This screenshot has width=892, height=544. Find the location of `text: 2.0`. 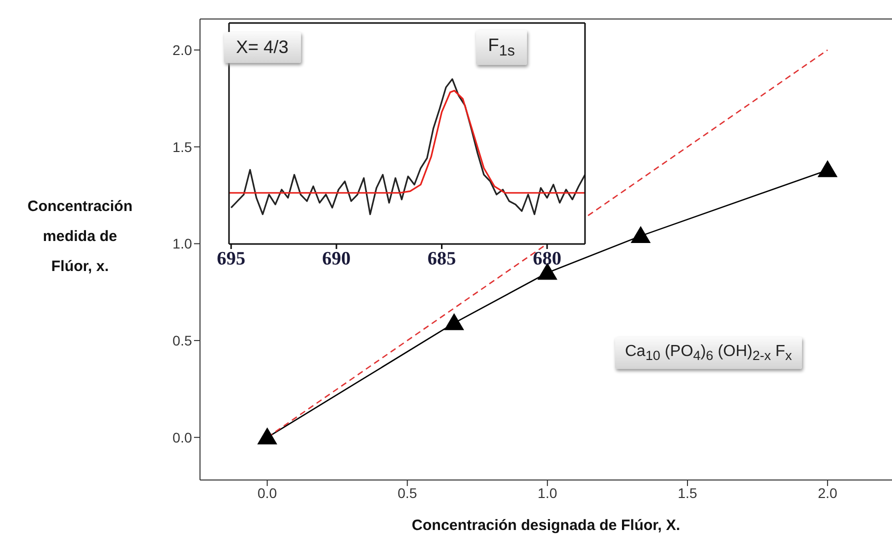

text: 2.0 is located at coordinates (828, 492).